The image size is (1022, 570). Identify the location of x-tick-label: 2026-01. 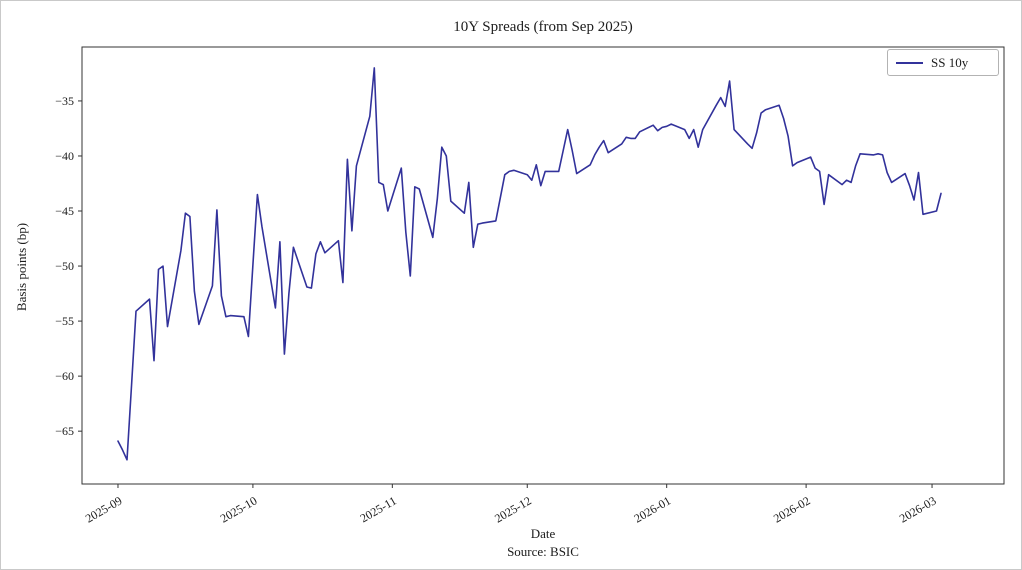
(653, 509).